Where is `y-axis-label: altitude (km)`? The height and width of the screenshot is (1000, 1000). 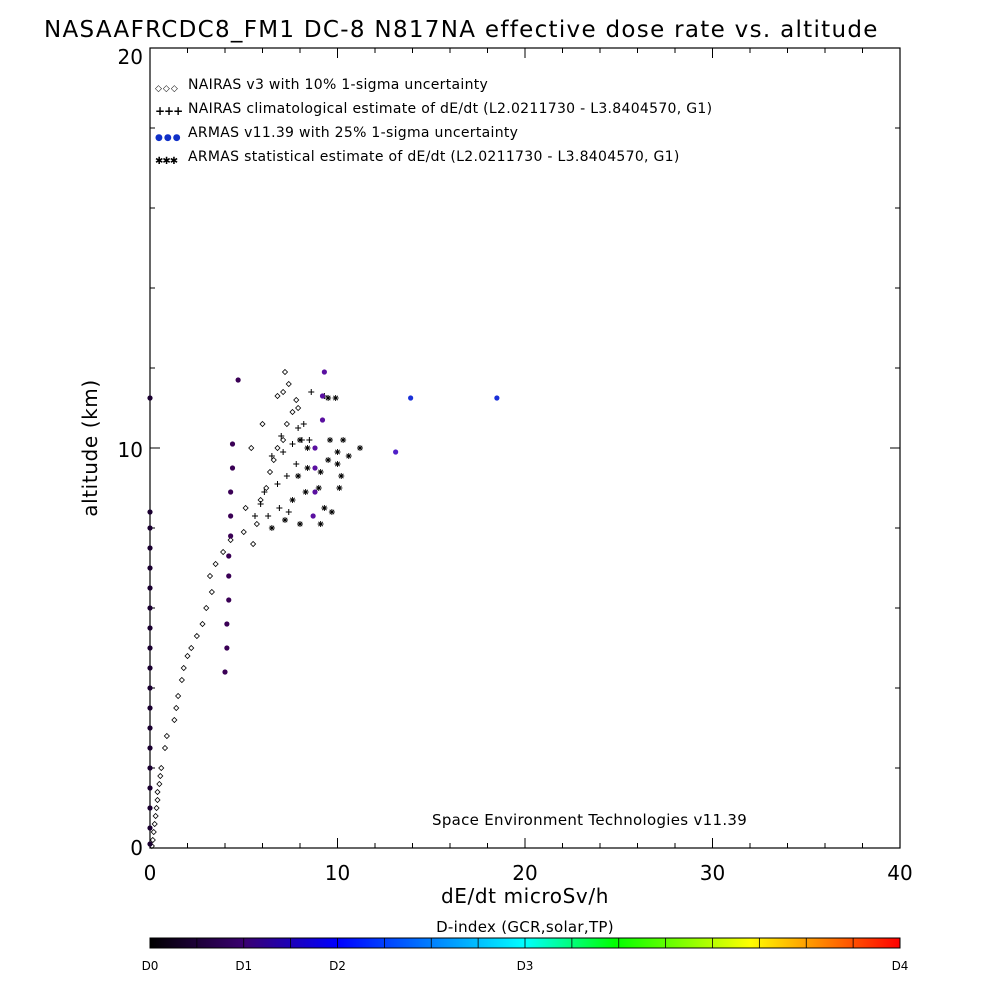
y-axis-label: altitude (km) is located at coordinates (90, 448).